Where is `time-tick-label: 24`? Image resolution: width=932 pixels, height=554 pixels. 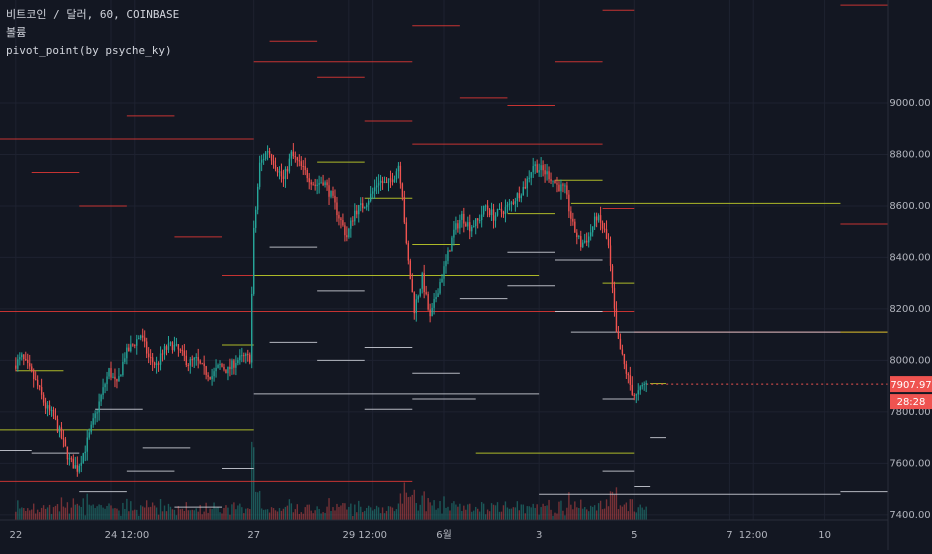 time-tick-label: 24 is located at coordinates (111, 535).